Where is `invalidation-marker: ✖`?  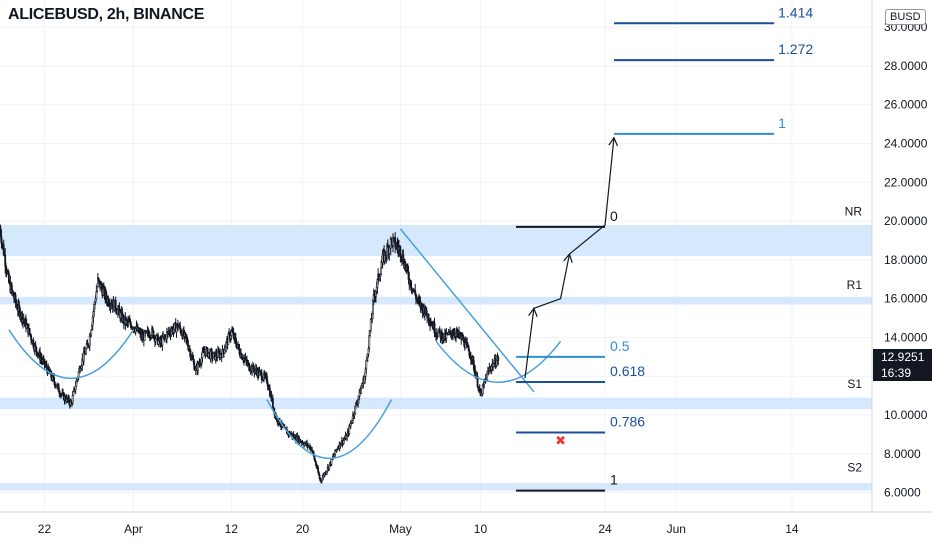
invalidation-marker: ✖ is located at coordinates (560, 441).